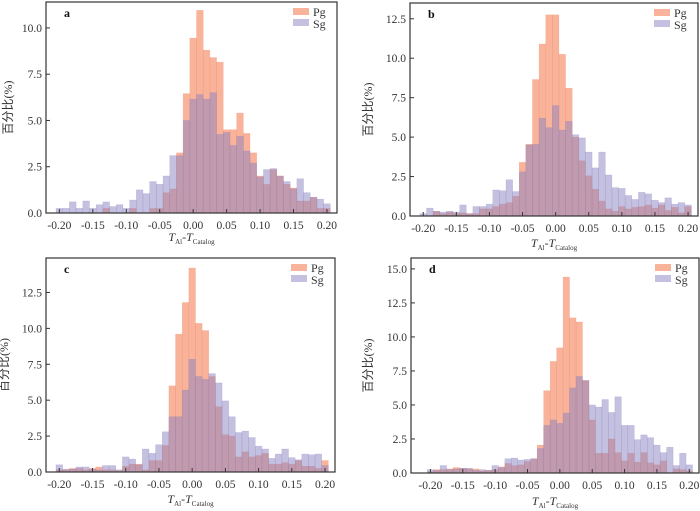 This screenshot has height=511, width=700. Describe the element at coordinates (400, 440) in the screenshot. I see `y-tick-label: 2.5` at that location.